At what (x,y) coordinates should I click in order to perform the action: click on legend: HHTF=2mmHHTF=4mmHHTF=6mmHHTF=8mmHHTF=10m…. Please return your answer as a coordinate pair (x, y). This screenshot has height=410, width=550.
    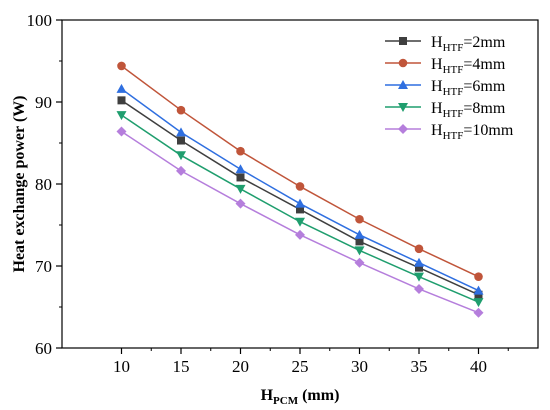
    Looking at the image, I should click on (449, 88).